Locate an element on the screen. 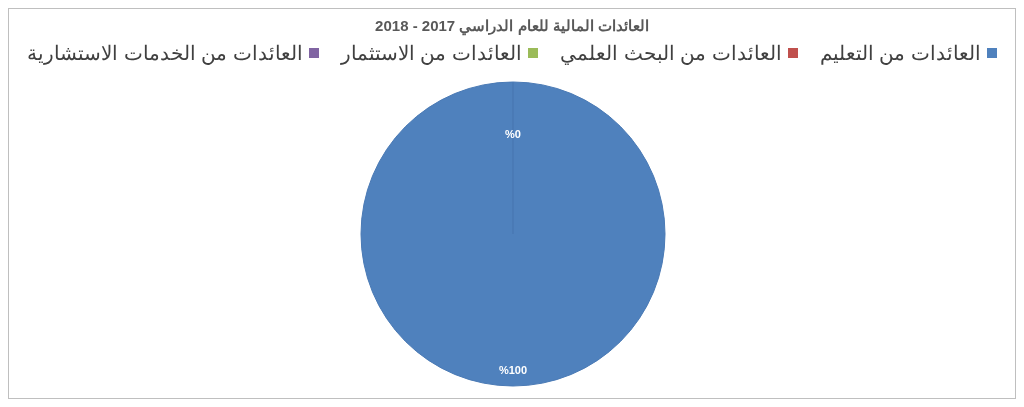 The image size is (1024, 407). data-label: %100 is located at coordinates (513, 369).